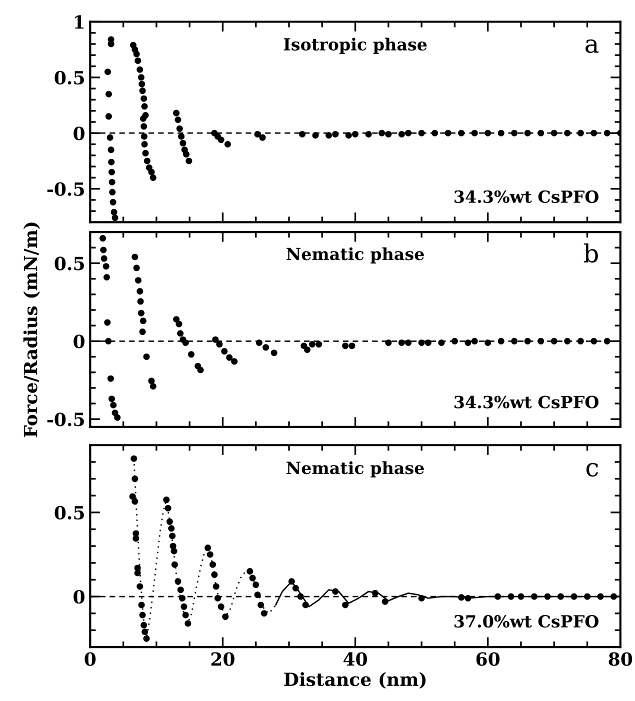  What do you see at coordinates (620, 659) in the screenshot?
I see `x-tick-label: 80` at bounding box center [620, 659].